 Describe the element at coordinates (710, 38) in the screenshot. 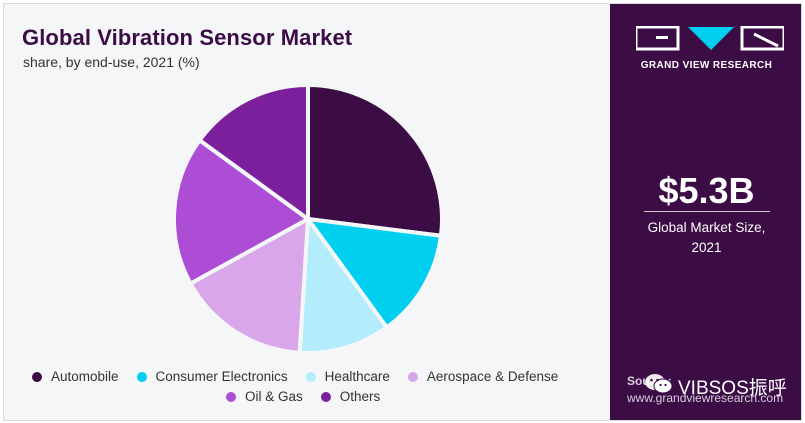

I see `grand-view-research-logo` at that location.